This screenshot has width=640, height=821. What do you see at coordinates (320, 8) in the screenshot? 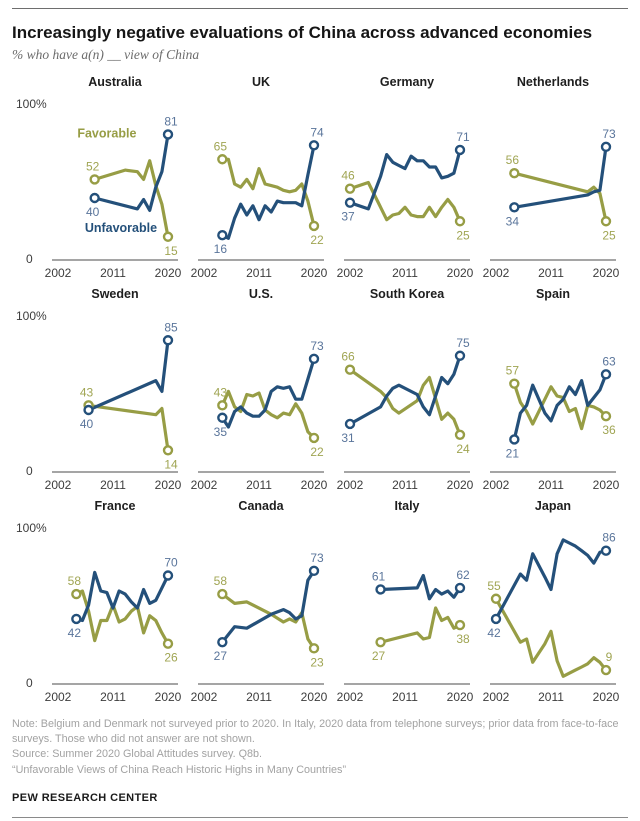
I see `top-rule` at bounding box center [320, 8].